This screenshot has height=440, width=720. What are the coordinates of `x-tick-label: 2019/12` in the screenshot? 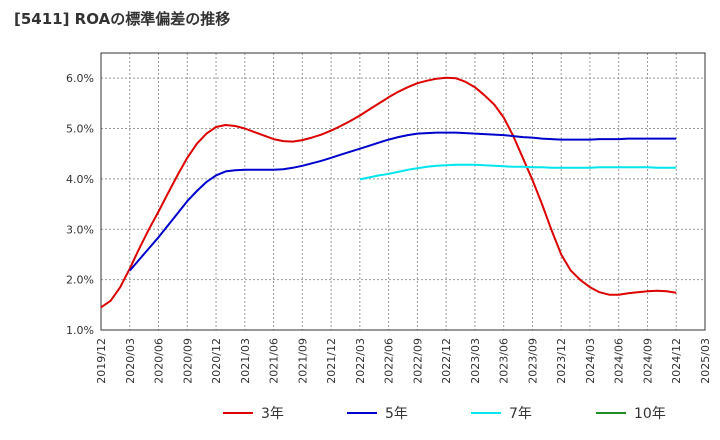 It's located at (101, 361).